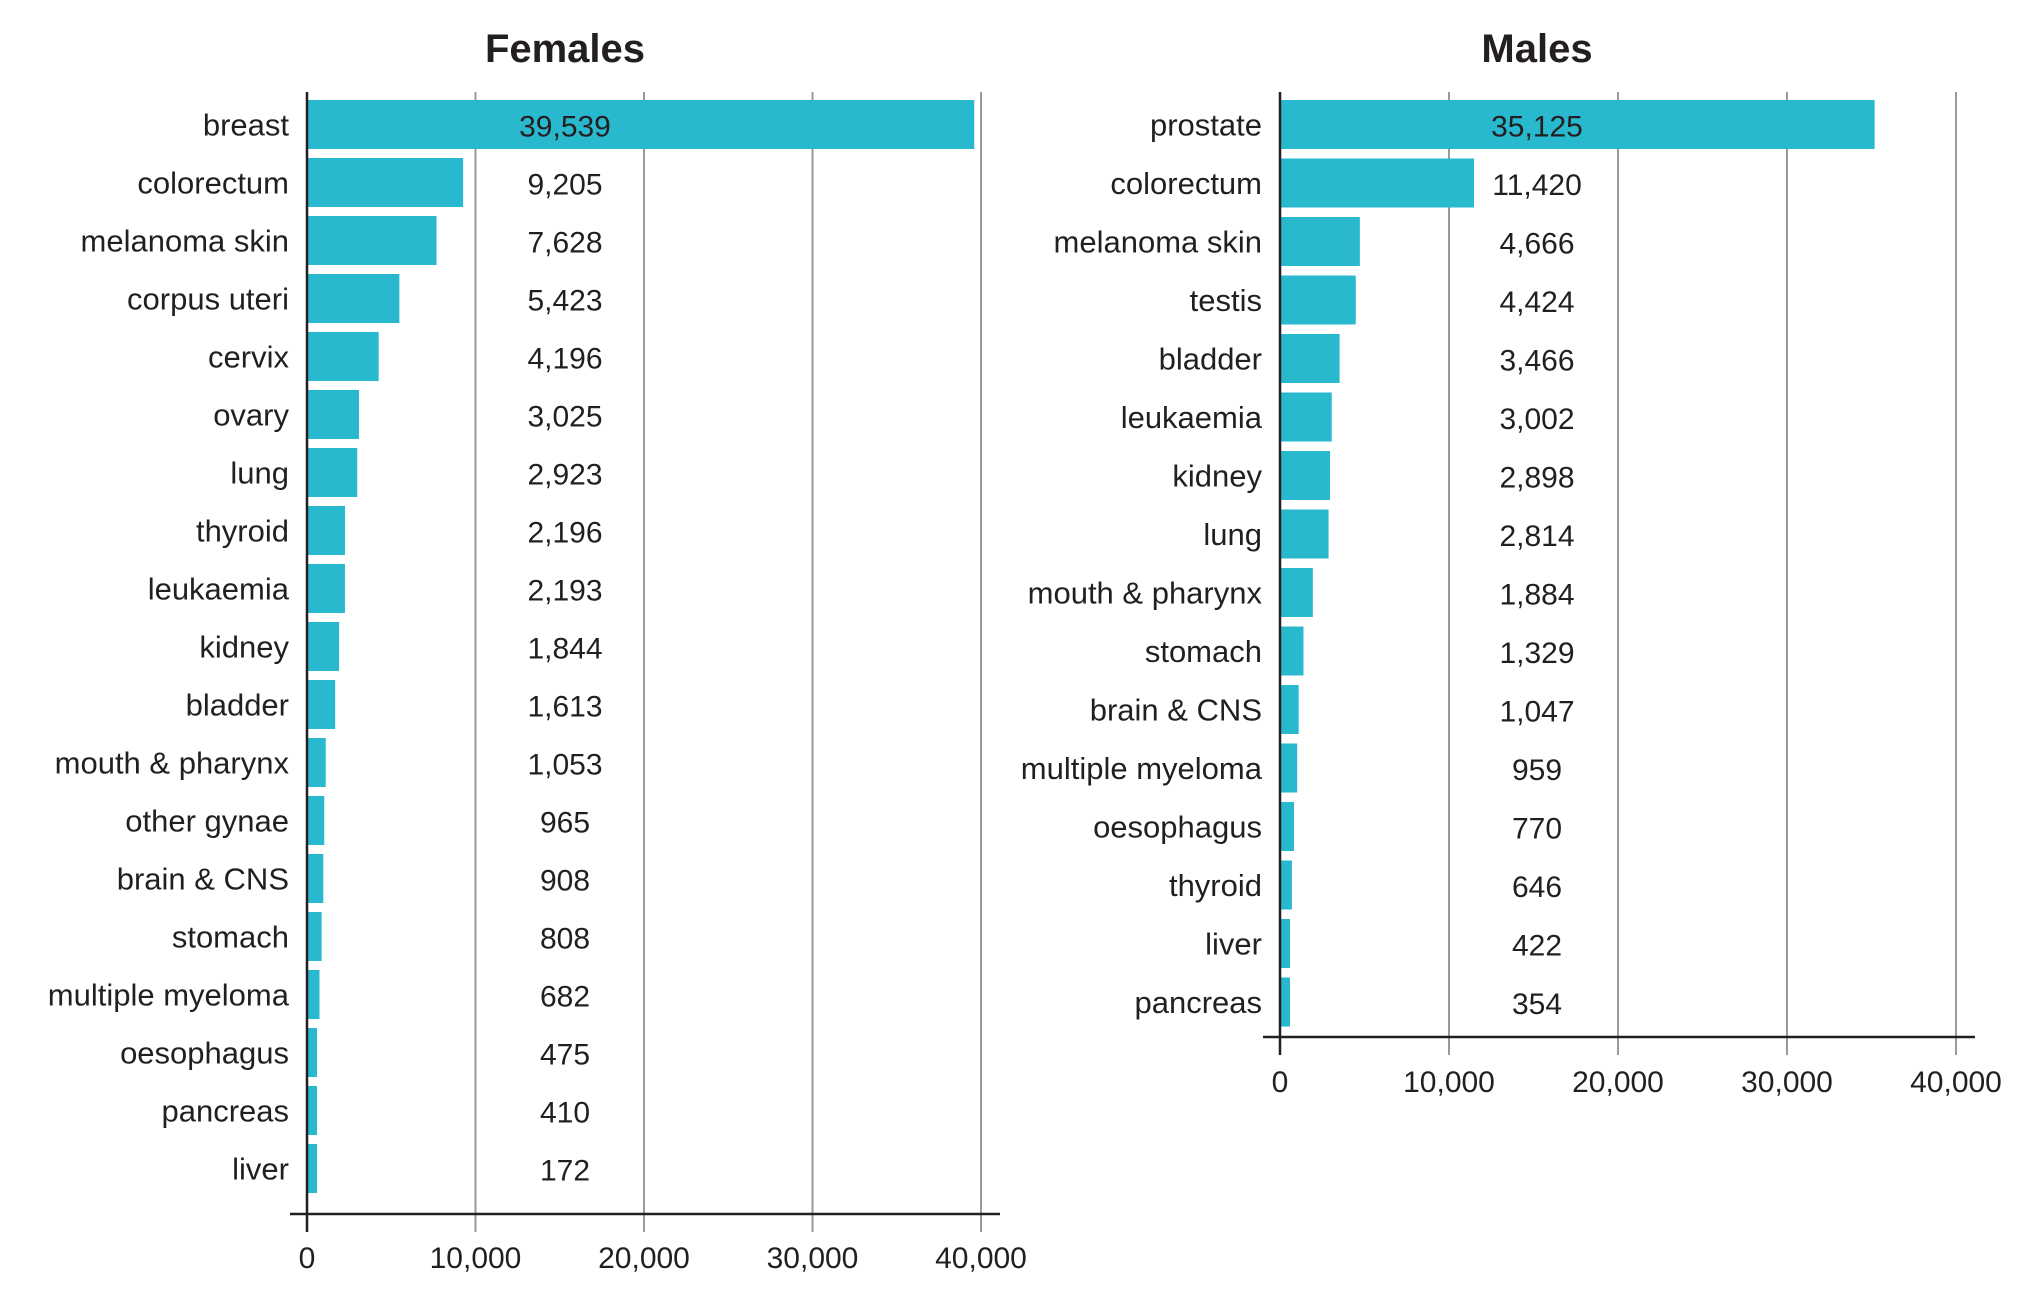  What do you see at coordinates (1536, 536) in the screenshot?
I see `panel-males-value-label: 2,814` at bounding box center [1536, 536].